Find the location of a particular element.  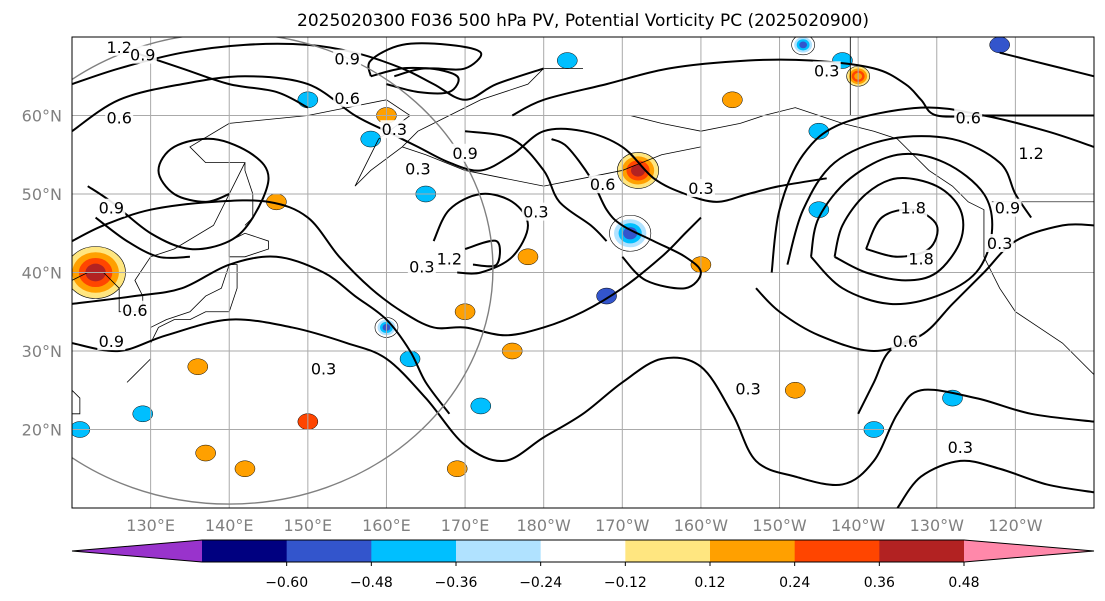

x-tick-label: 140°W is located at coordinates (858, 525).